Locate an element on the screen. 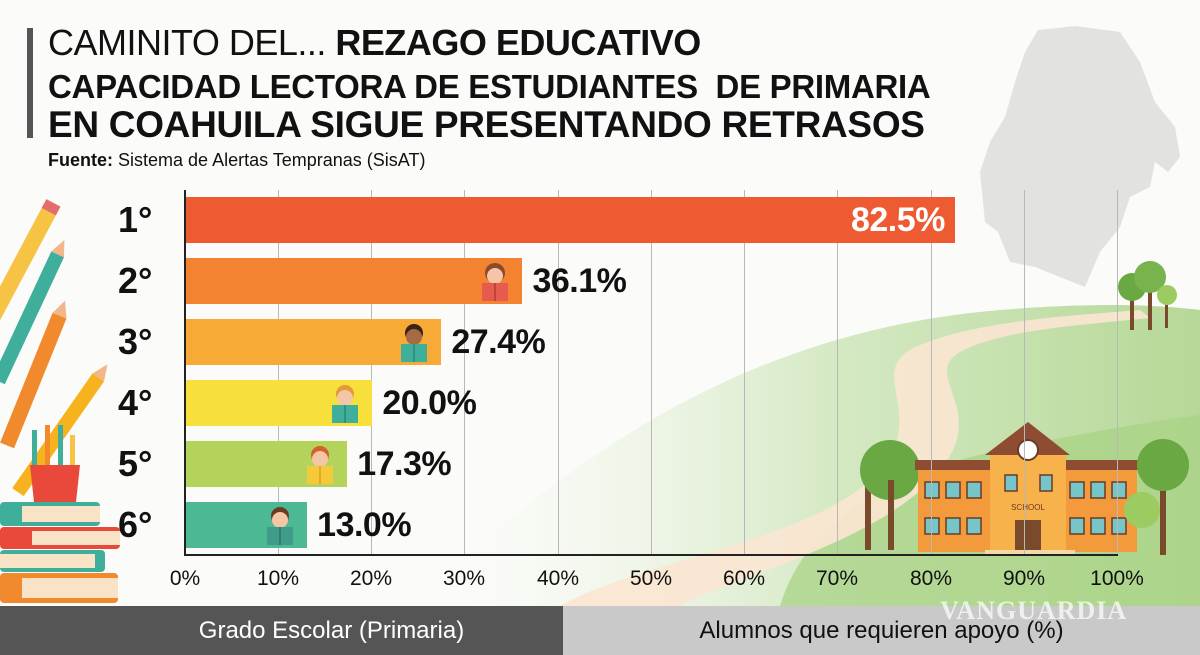 Image resolution: width=1200 pixels, height=655 pixels. category-label-2: 2° is located at coordinates (135, 280).